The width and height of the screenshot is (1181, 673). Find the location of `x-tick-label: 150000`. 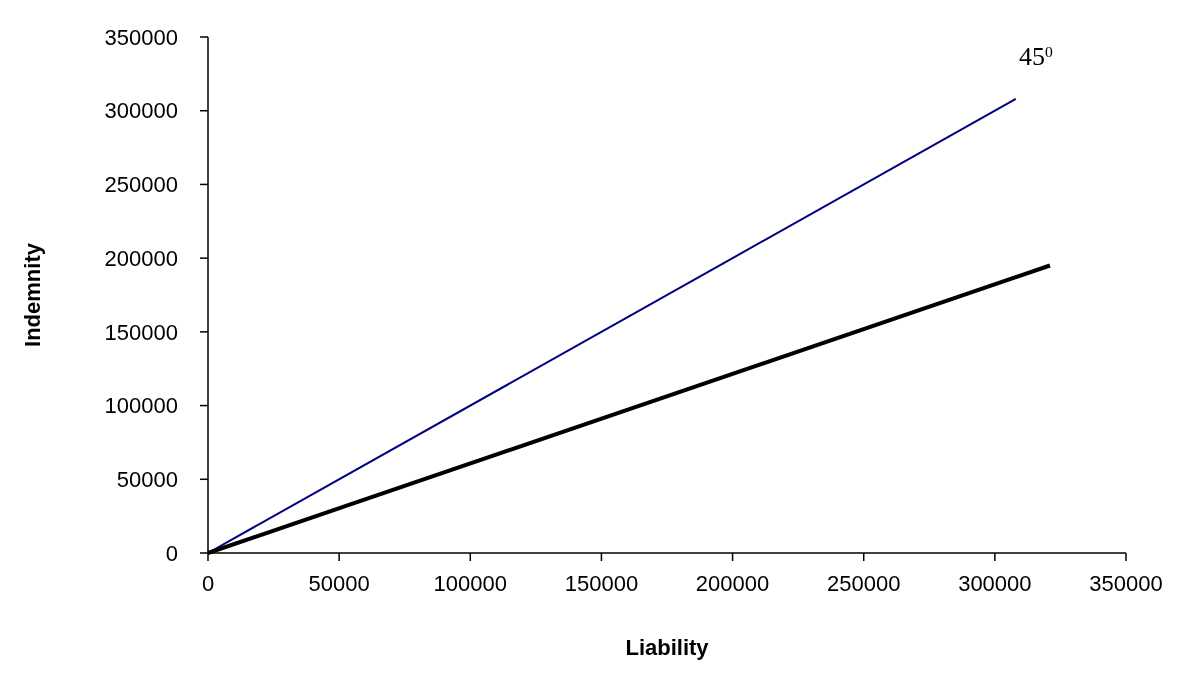

x-tick-label: 150000 is located at coordinates (601, 583).